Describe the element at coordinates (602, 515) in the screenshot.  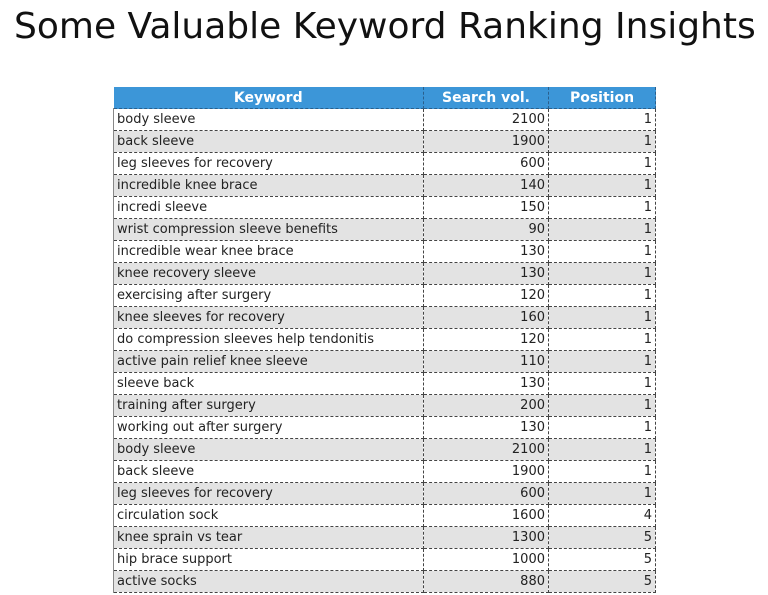
I see `position-cell: 4` at that location.